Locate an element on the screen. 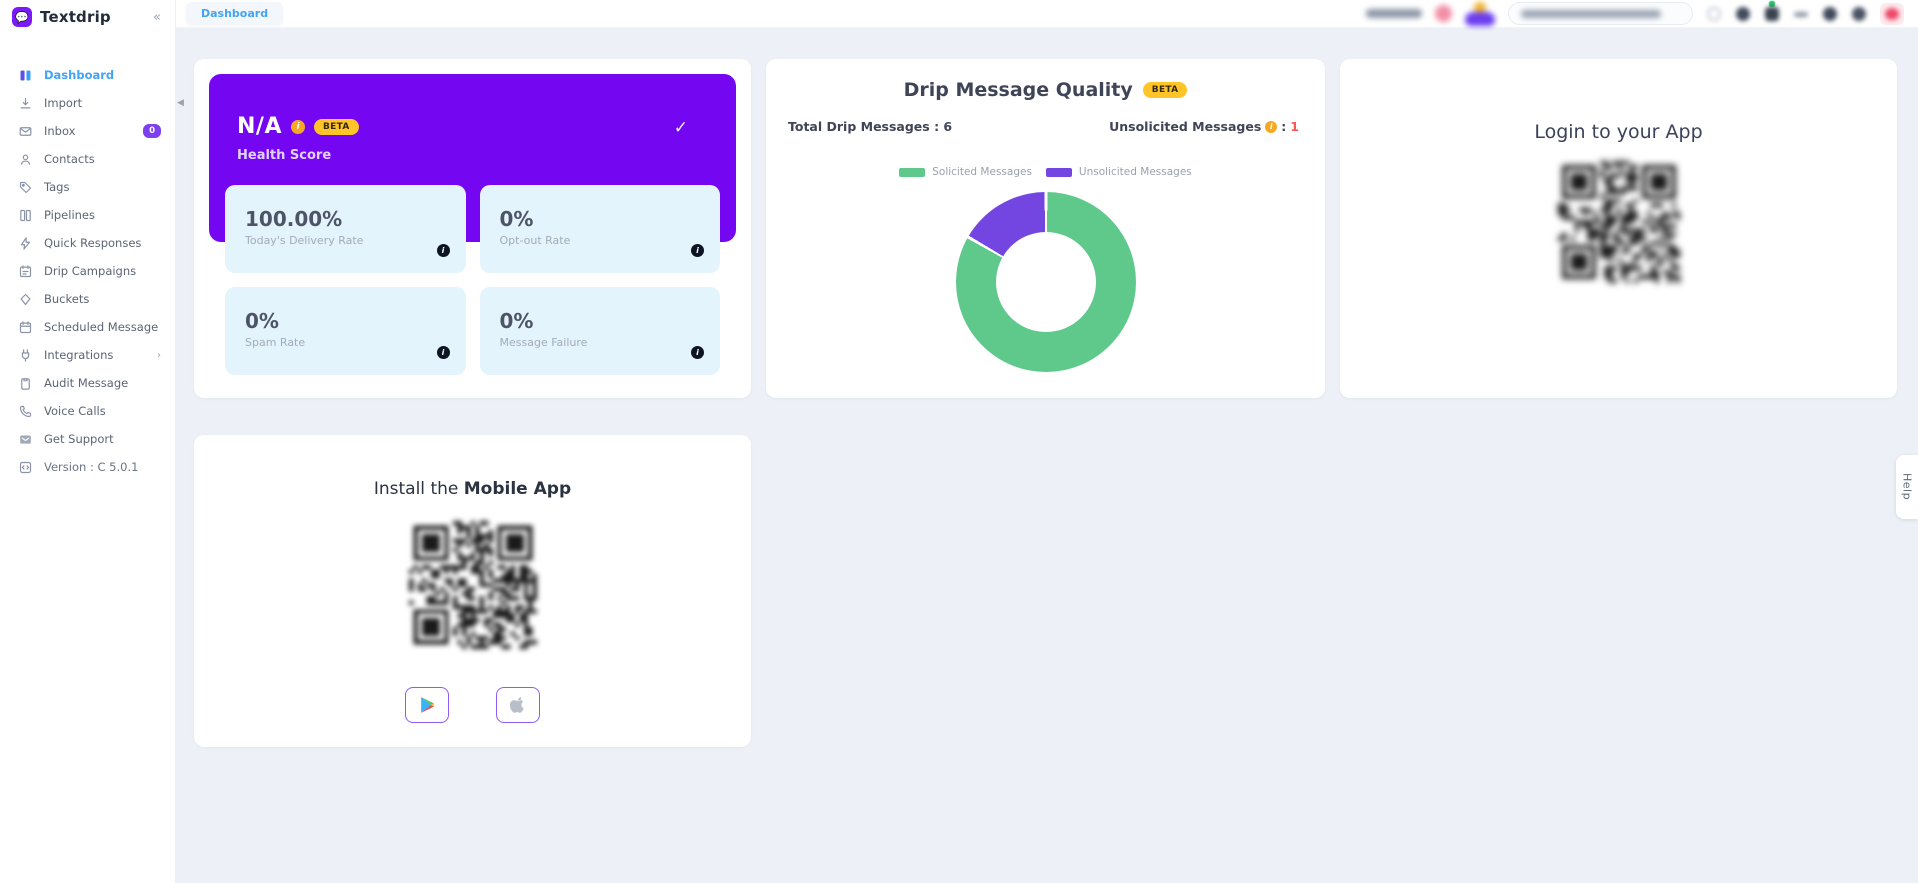 This screenshot has height=883, width=1918. stat-card-spam-rate: 0% Spam Rate i is located at coordinates (345, 331).